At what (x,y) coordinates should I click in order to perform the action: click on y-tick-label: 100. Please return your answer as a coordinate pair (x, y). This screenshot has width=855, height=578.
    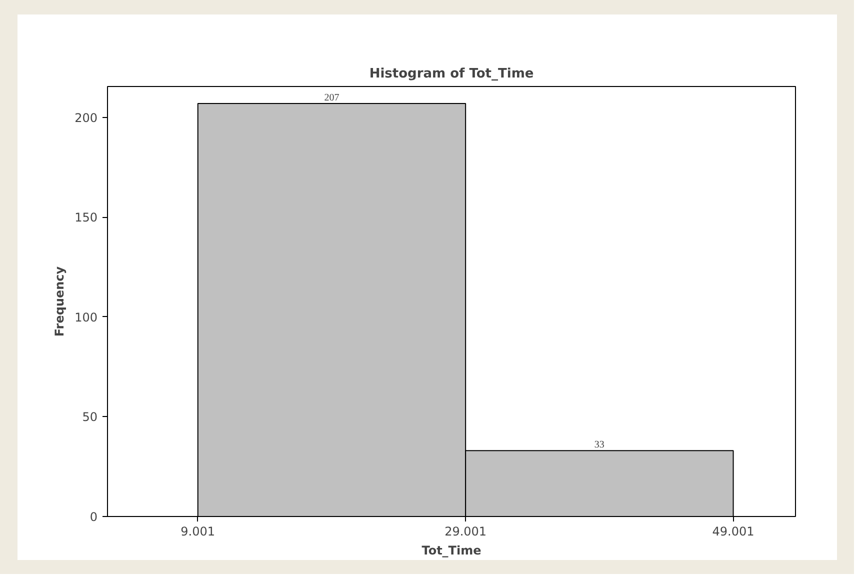
    Looking at the image, I should click on (86, 317).